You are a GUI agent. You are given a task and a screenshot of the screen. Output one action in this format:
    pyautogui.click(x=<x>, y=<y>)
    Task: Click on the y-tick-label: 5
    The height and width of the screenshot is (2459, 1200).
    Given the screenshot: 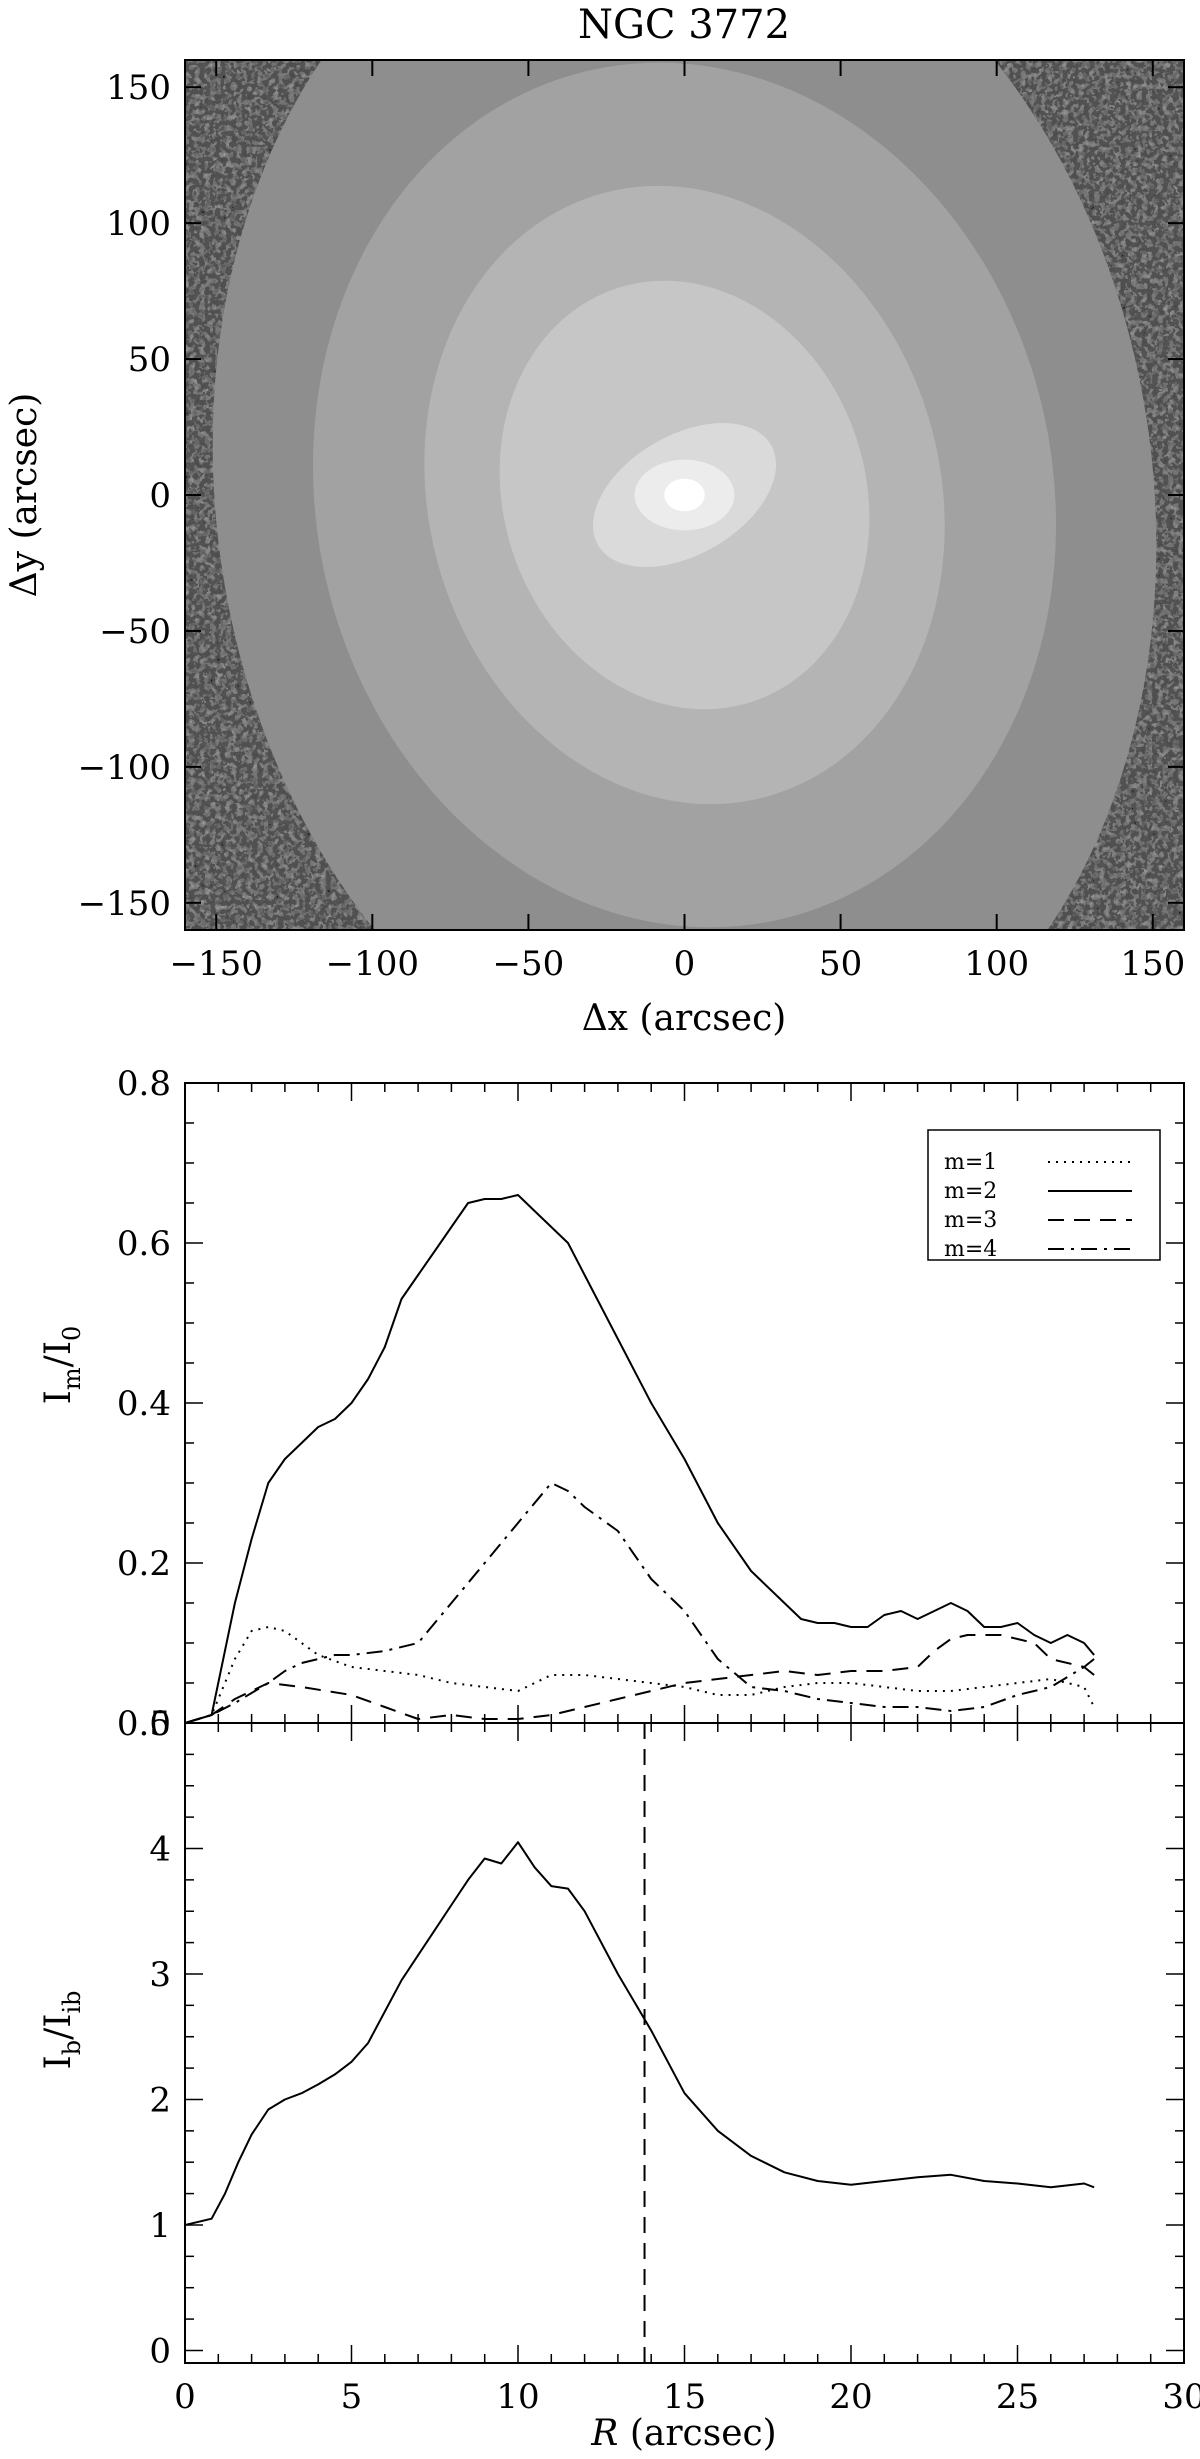 What is the action you would take?
    pyautogui.click(x=160, y=1724)
    